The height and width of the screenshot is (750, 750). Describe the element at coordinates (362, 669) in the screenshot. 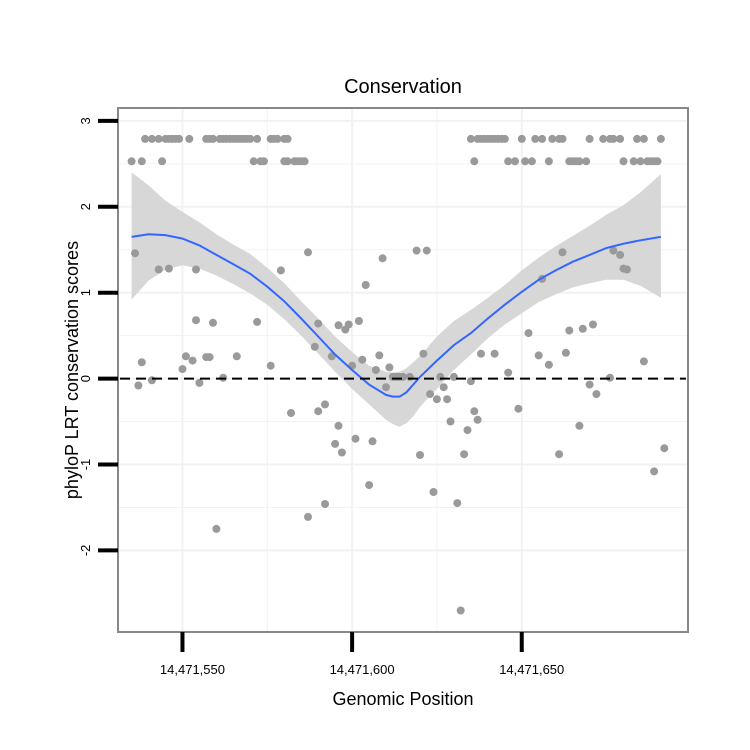

I see `x-tick-label: 14,471,600` at that location.